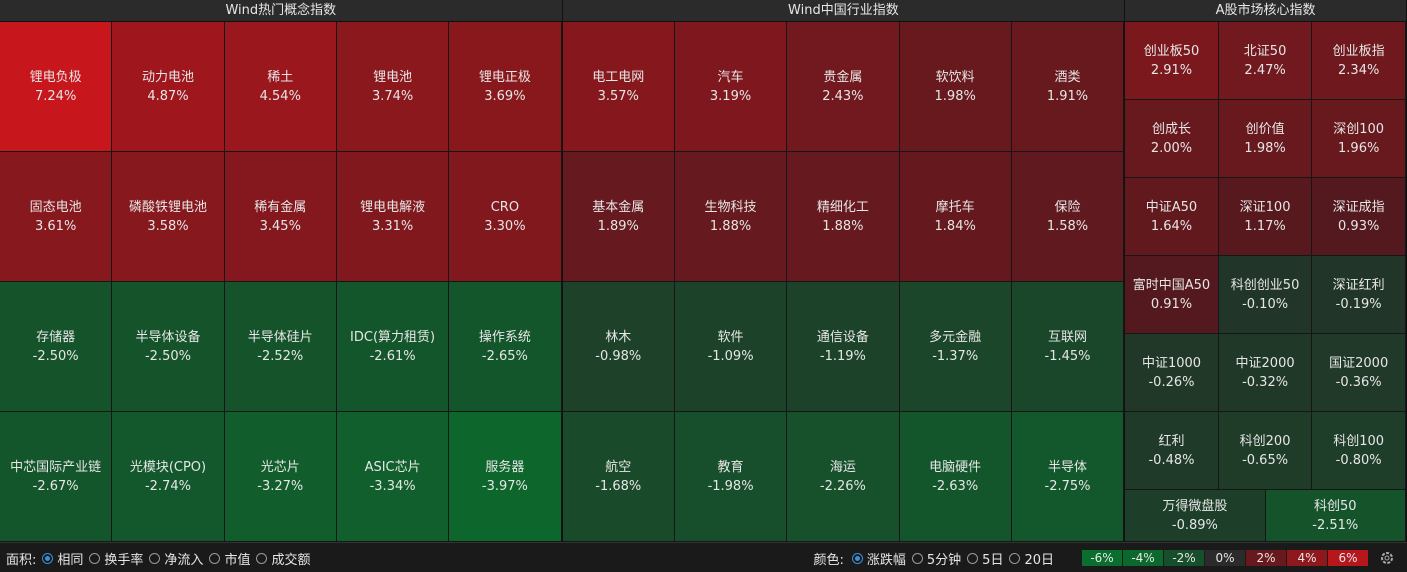  What do you see at coordinates (1031, 558) in the screenshot?
I see `color-option: 20日` at bounding box center [1031, 558].